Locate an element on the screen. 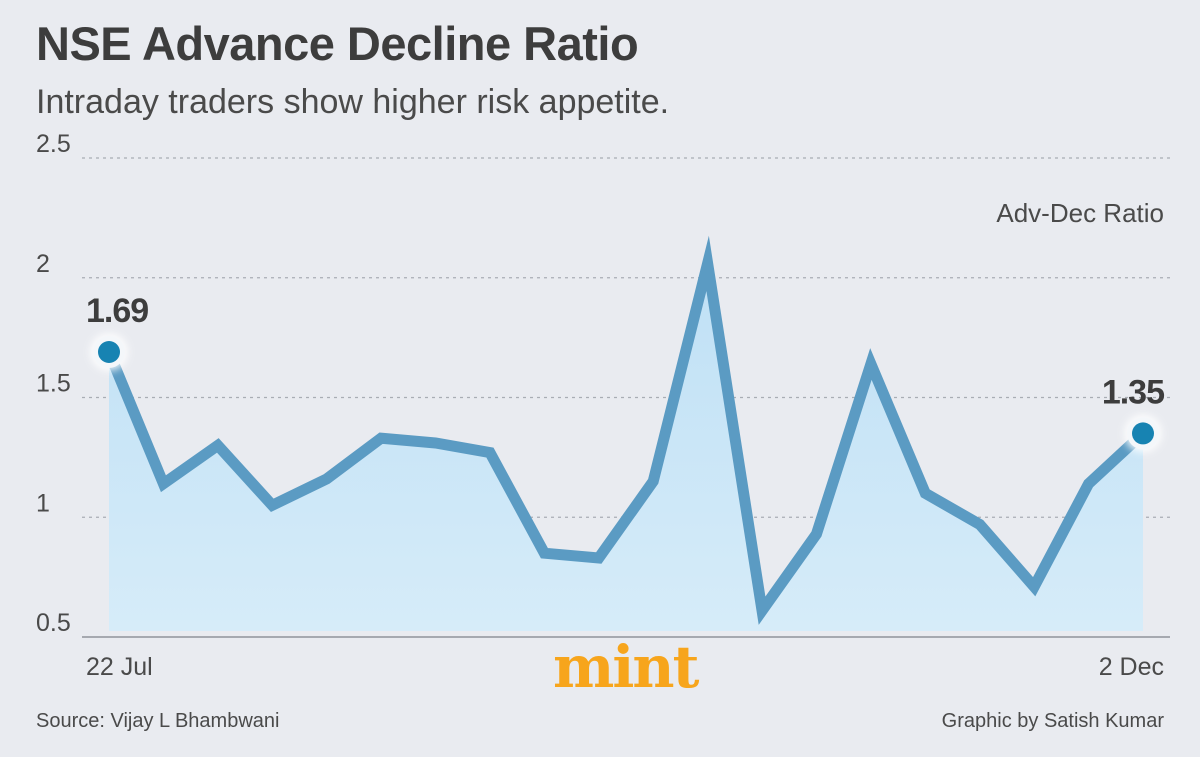 Image resolution: width=1200 pixels, height=757 pixels. legend-series-name: Adv-Dec Ratio is located at coordinates (1080, 213).